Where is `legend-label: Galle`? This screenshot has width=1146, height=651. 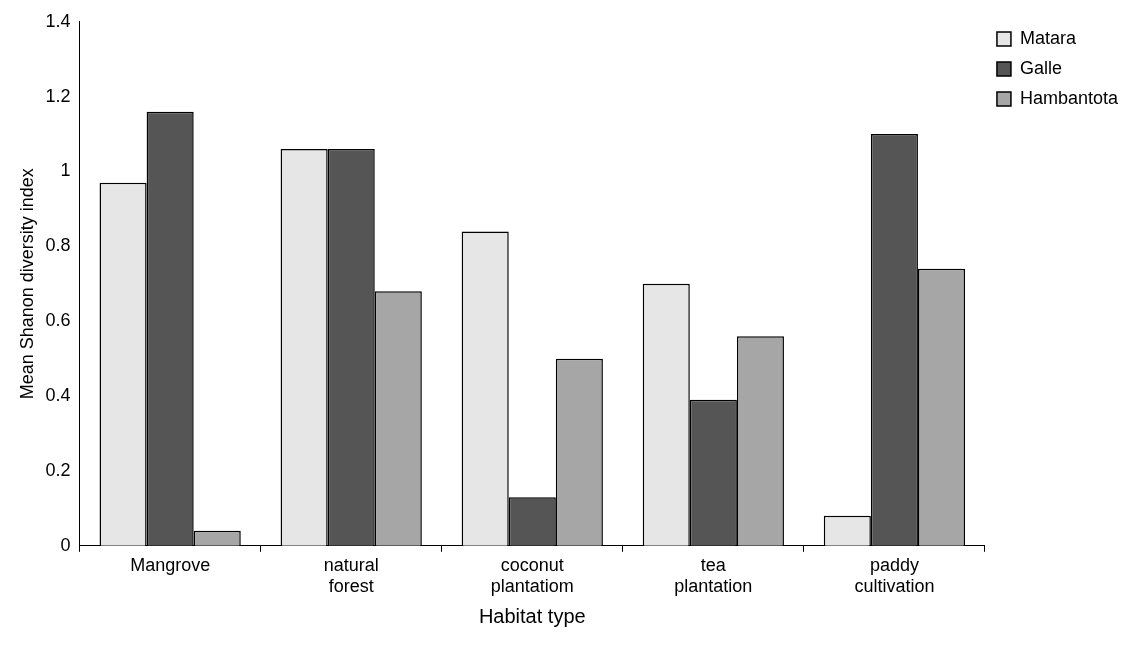 legend-label: Galle is located at coordinates (1040, 67).